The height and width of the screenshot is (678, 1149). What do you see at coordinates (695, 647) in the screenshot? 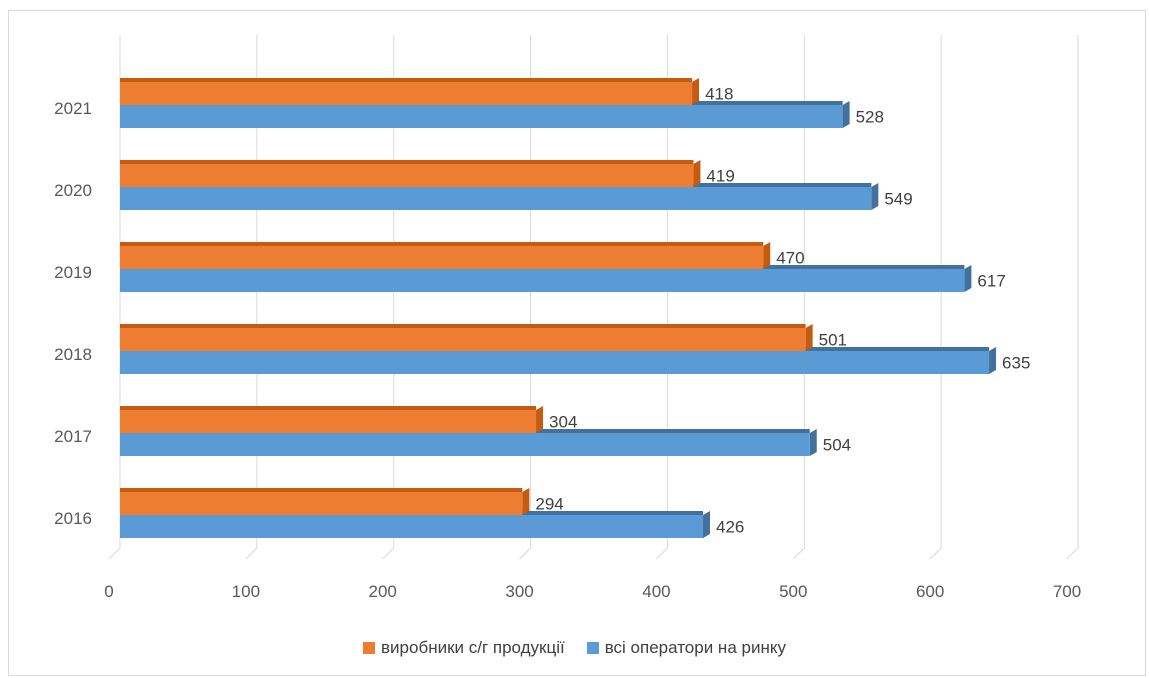
I see `legend-label-series-2: всі оператори на ринку` at bounding box center [695, 647].